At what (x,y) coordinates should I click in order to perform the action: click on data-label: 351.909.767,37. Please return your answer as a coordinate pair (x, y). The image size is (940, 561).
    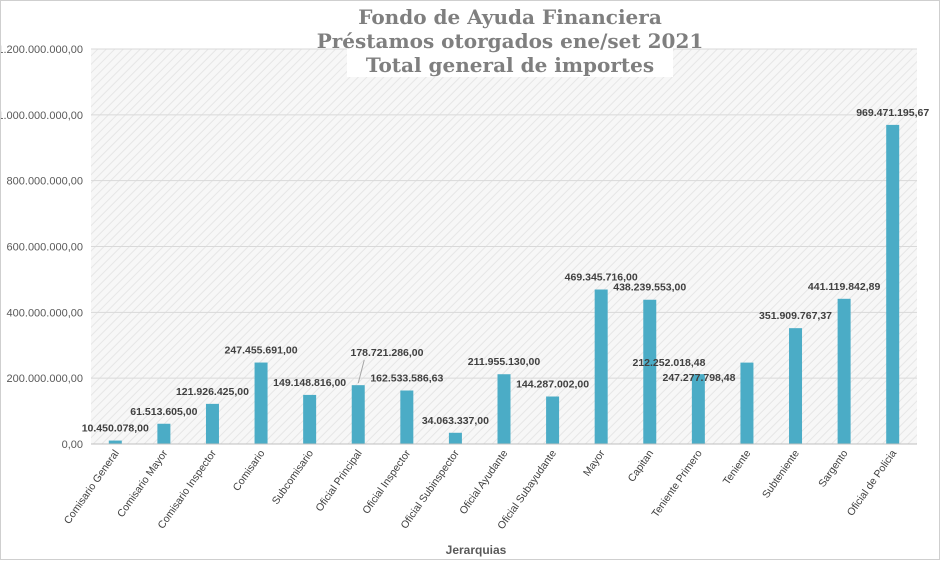
    Looking at the image, I should click on (795, 316).